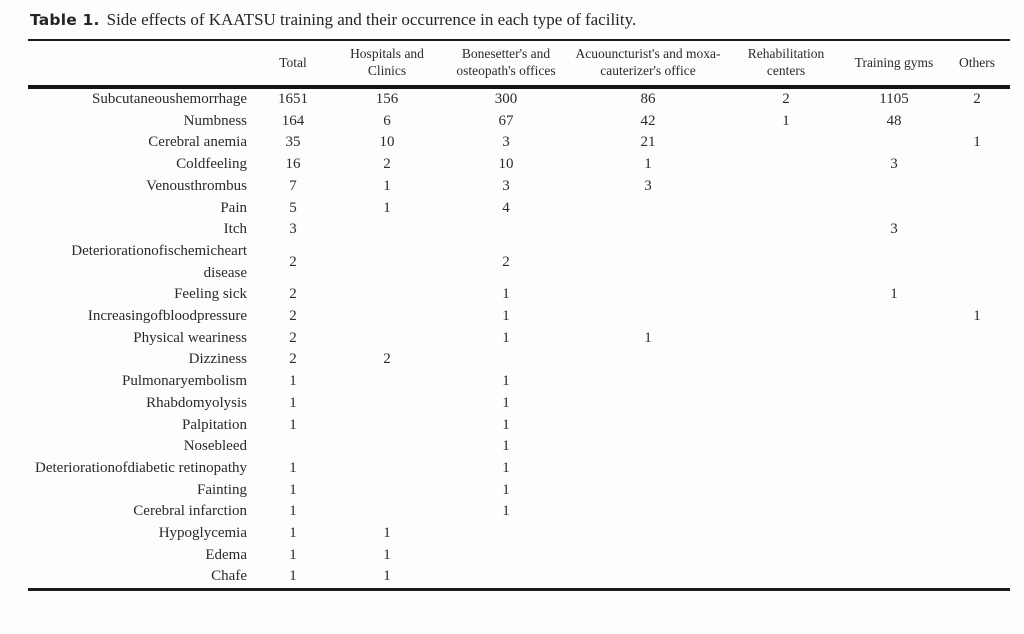 The width and height of the screenshot is (1024, 634). I want to click on table-row: Venousthrombus 7 1 3 3, so click(519, 187).